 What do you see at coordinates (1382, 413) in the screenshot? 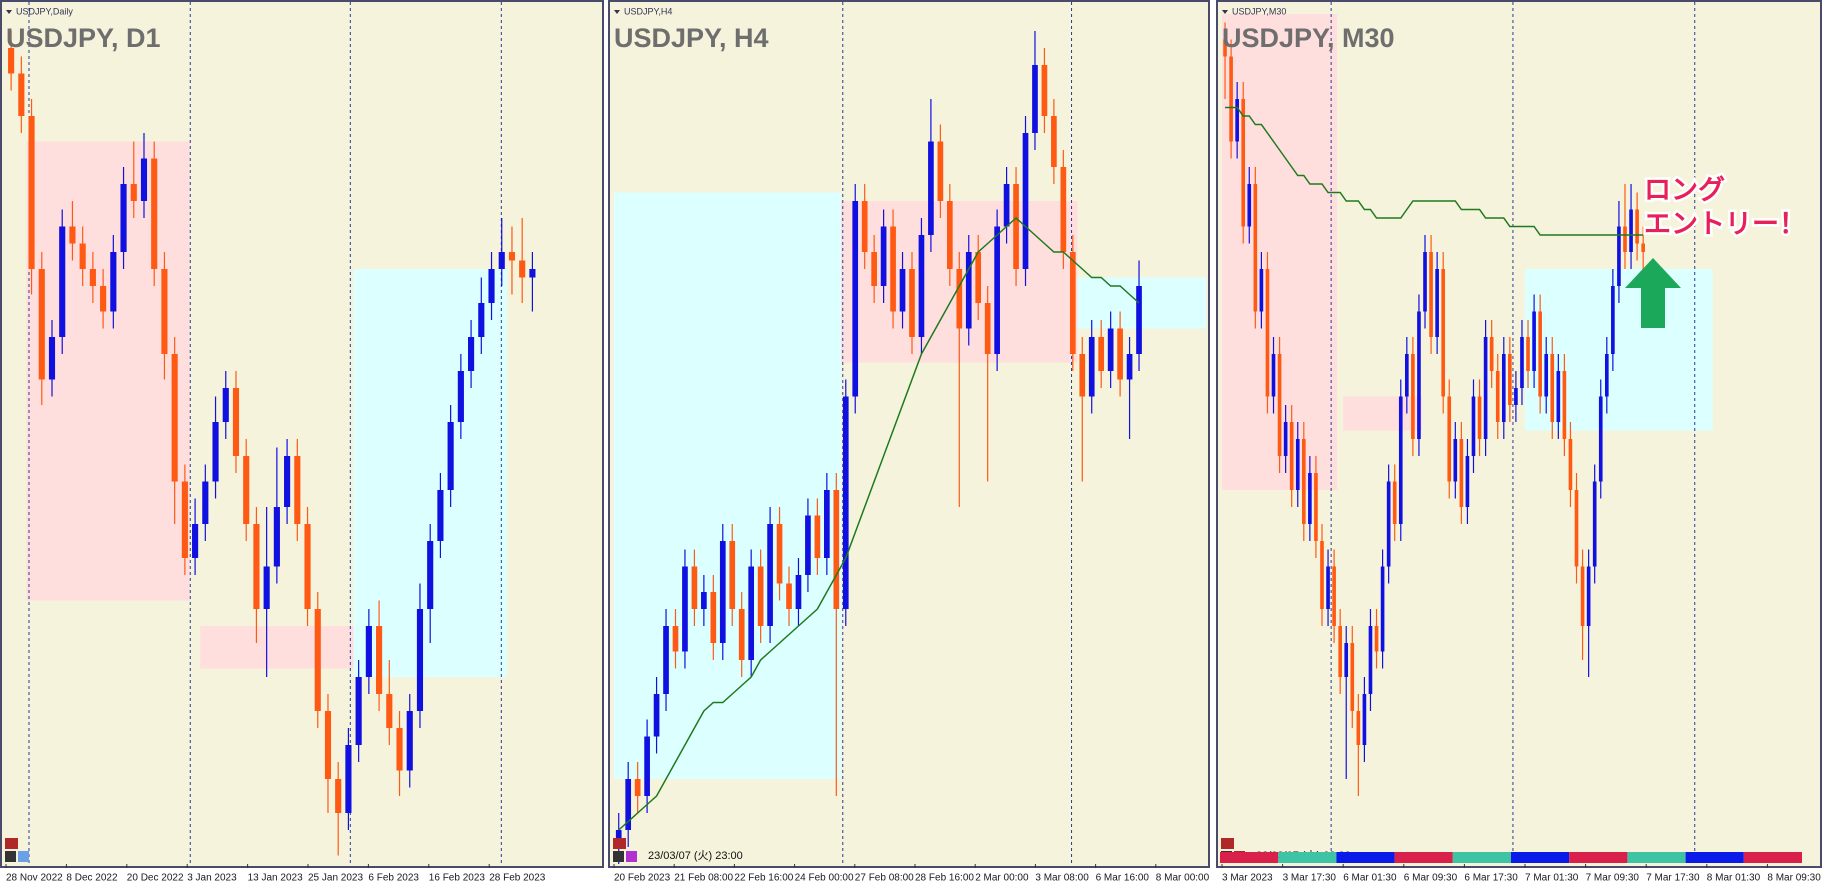
I see `zone` at bounding box center [1382, 413].